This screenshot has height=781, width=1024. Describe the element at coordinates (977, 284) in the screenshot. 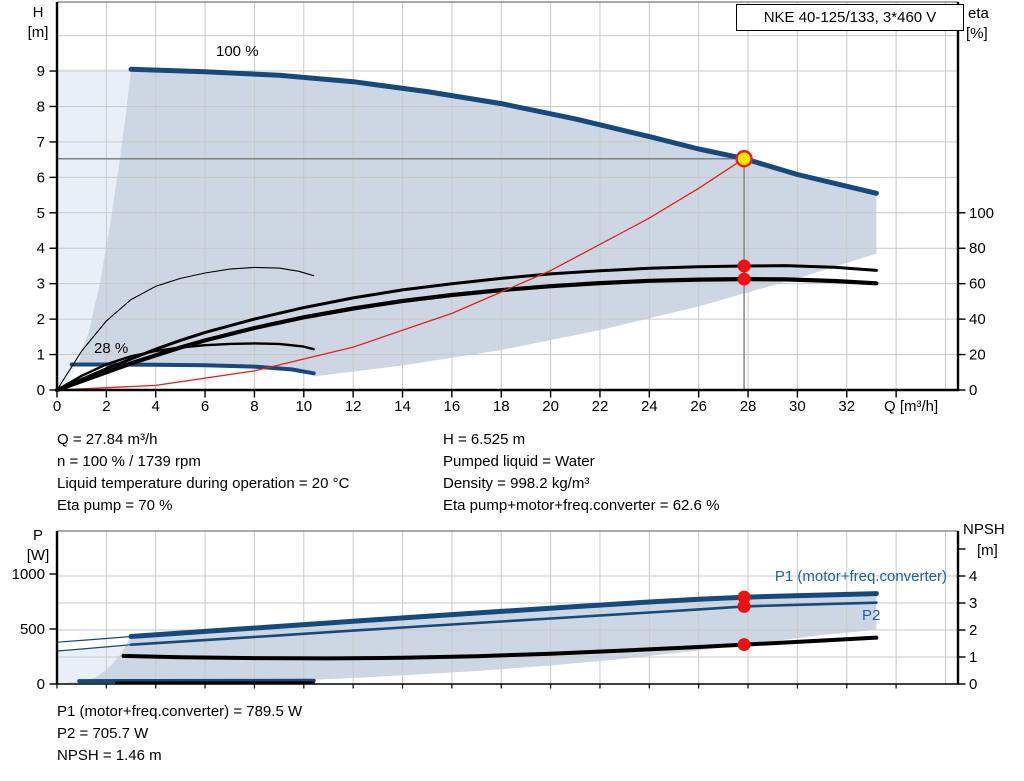

I see `eta-tick-label: 60` at that location.